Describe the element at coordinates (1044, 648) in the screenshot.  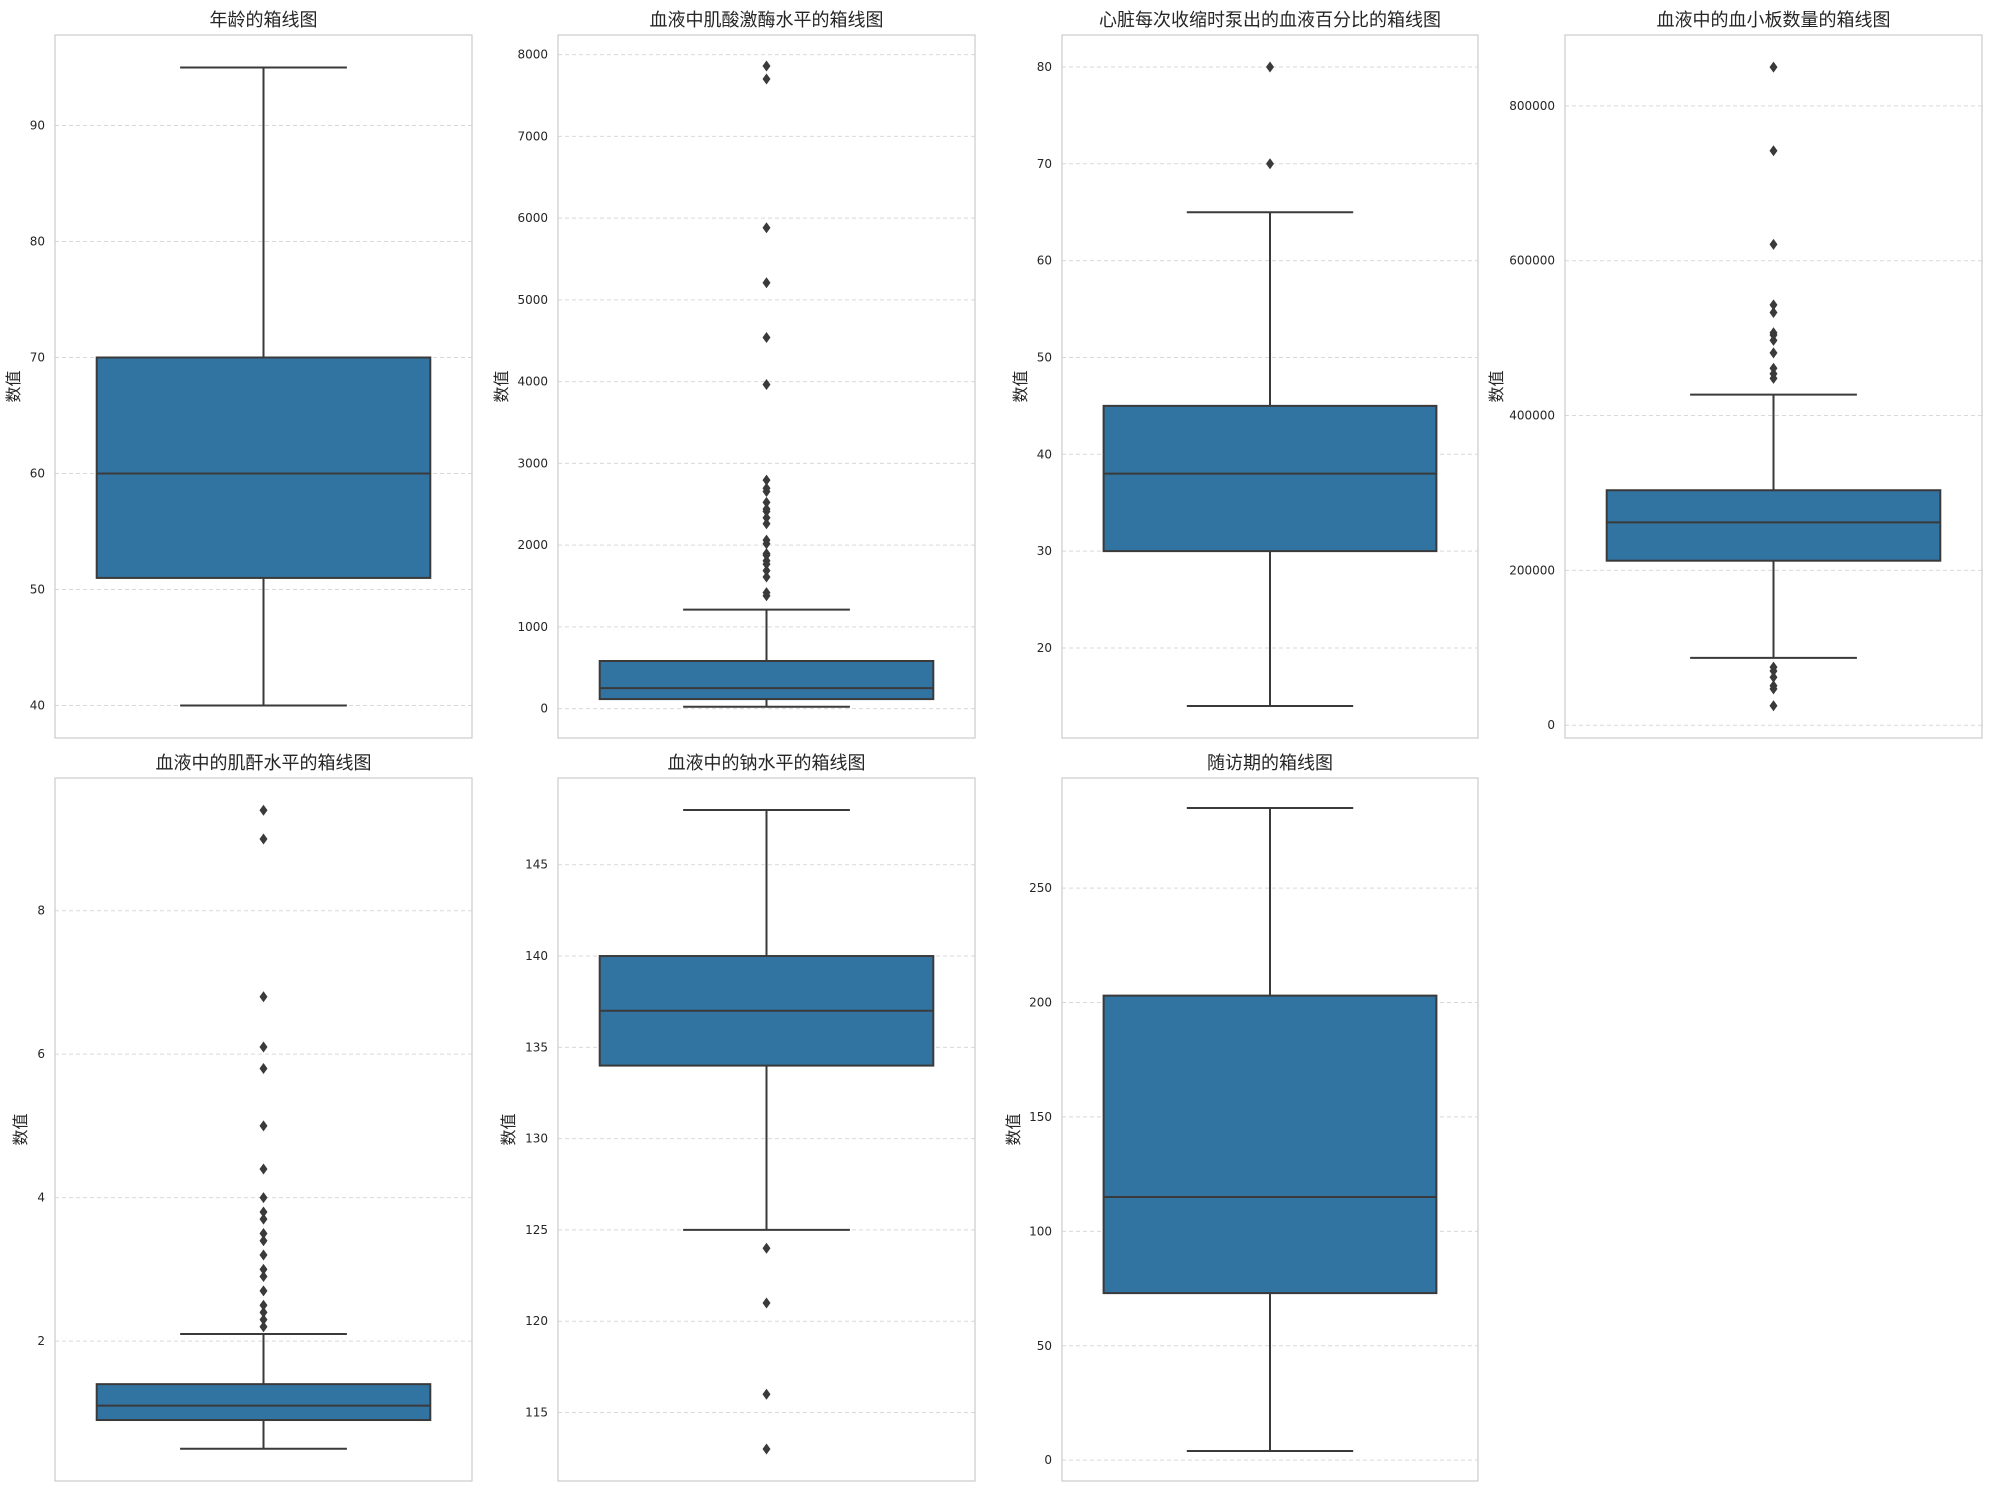
I see `y-tick-label: 20` at that location.